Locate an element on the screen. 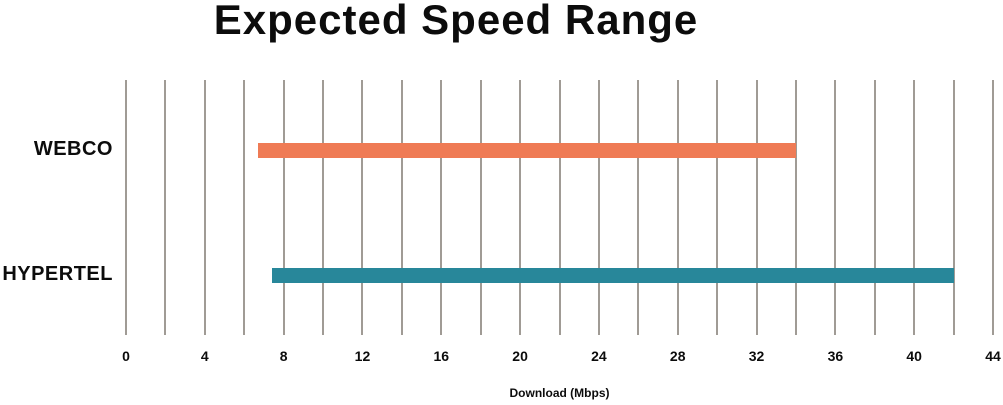  x-tick-label: 40 is located at coordinates (914, 356).